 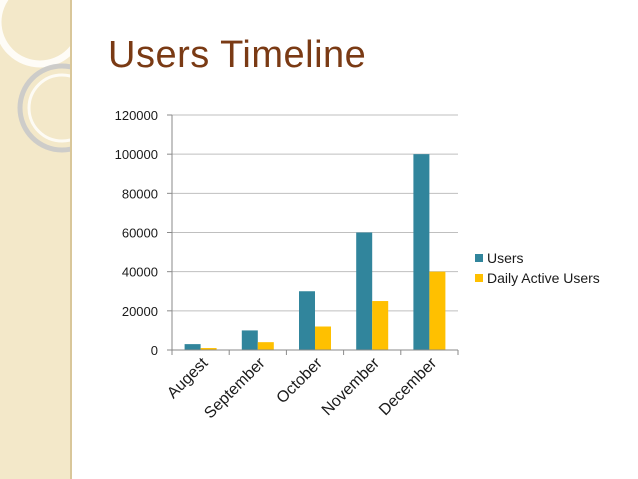 What do you see at coordinates (154, 350) in the screenshot?
I see `y-tick-label: 0` at bounding box center [154, 350].